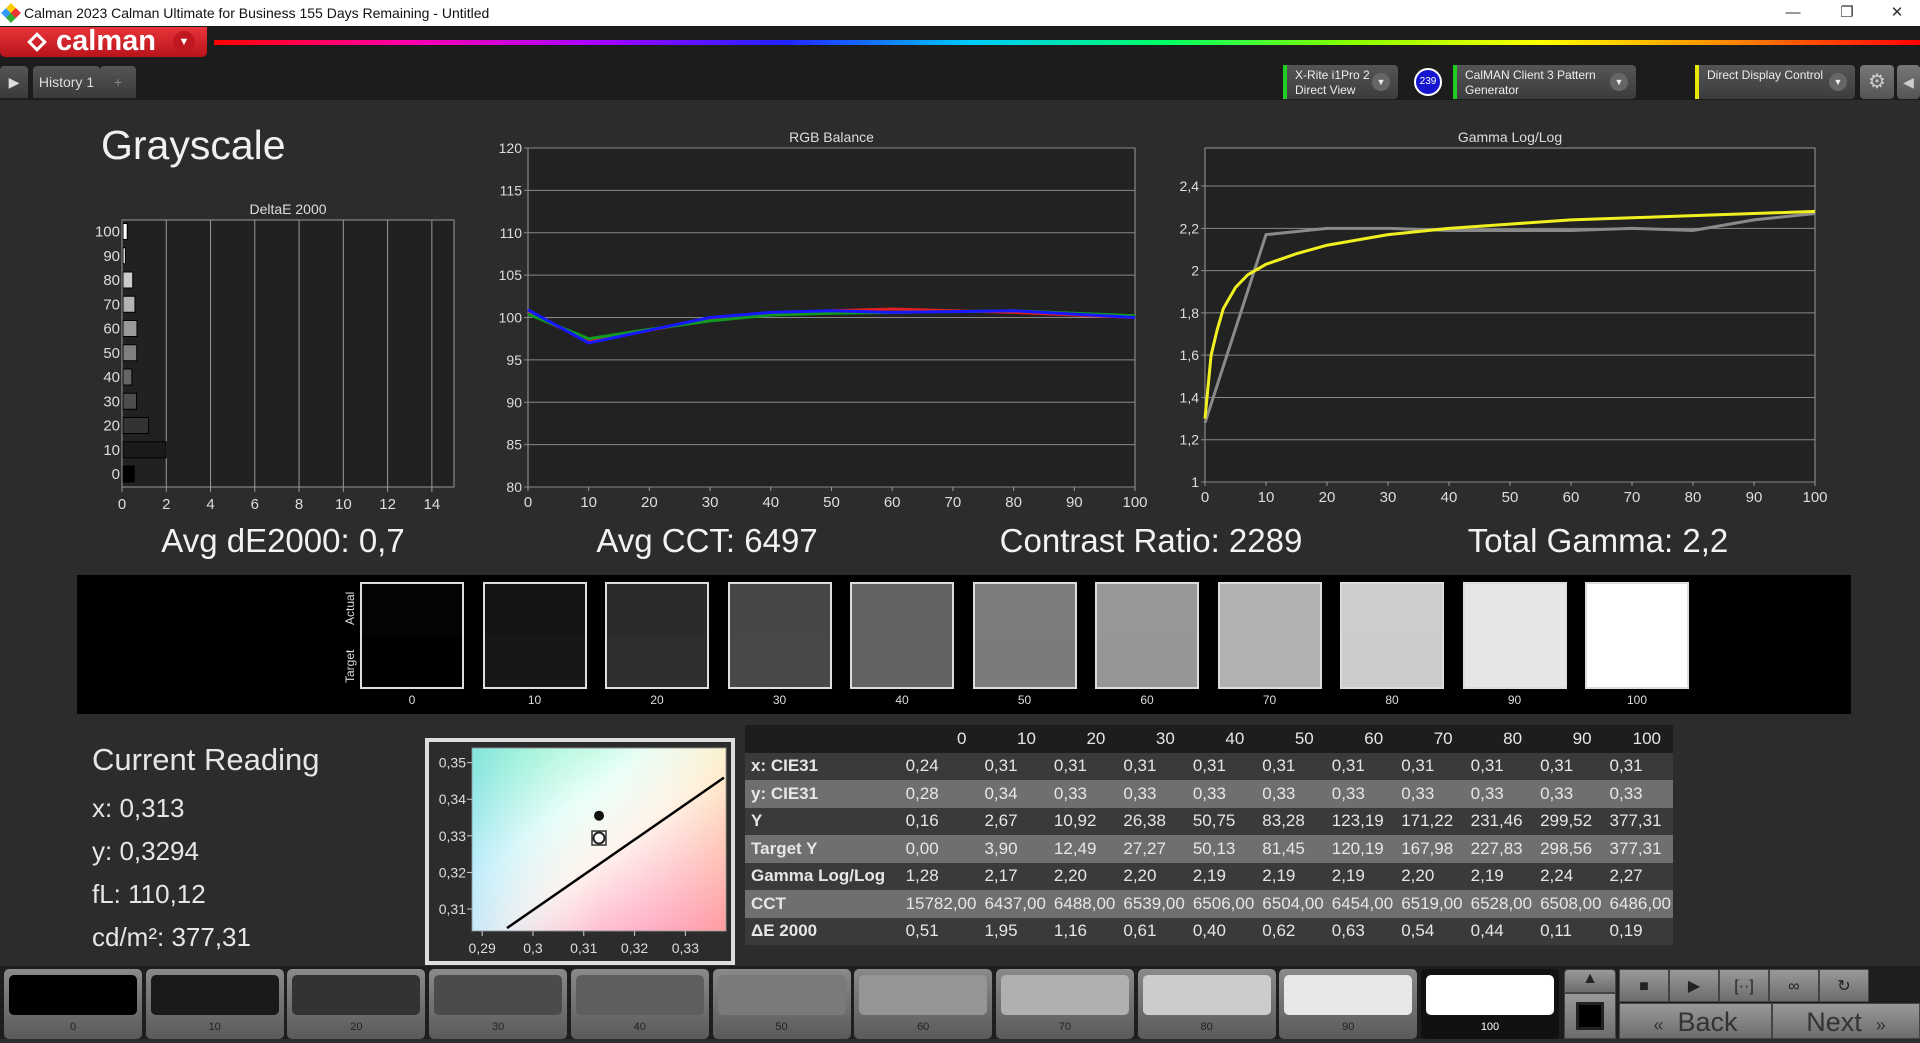  Describe the element at coordinates (149, 894) in the screenshot. I see `current-fl: fL: 110,12` at that location.